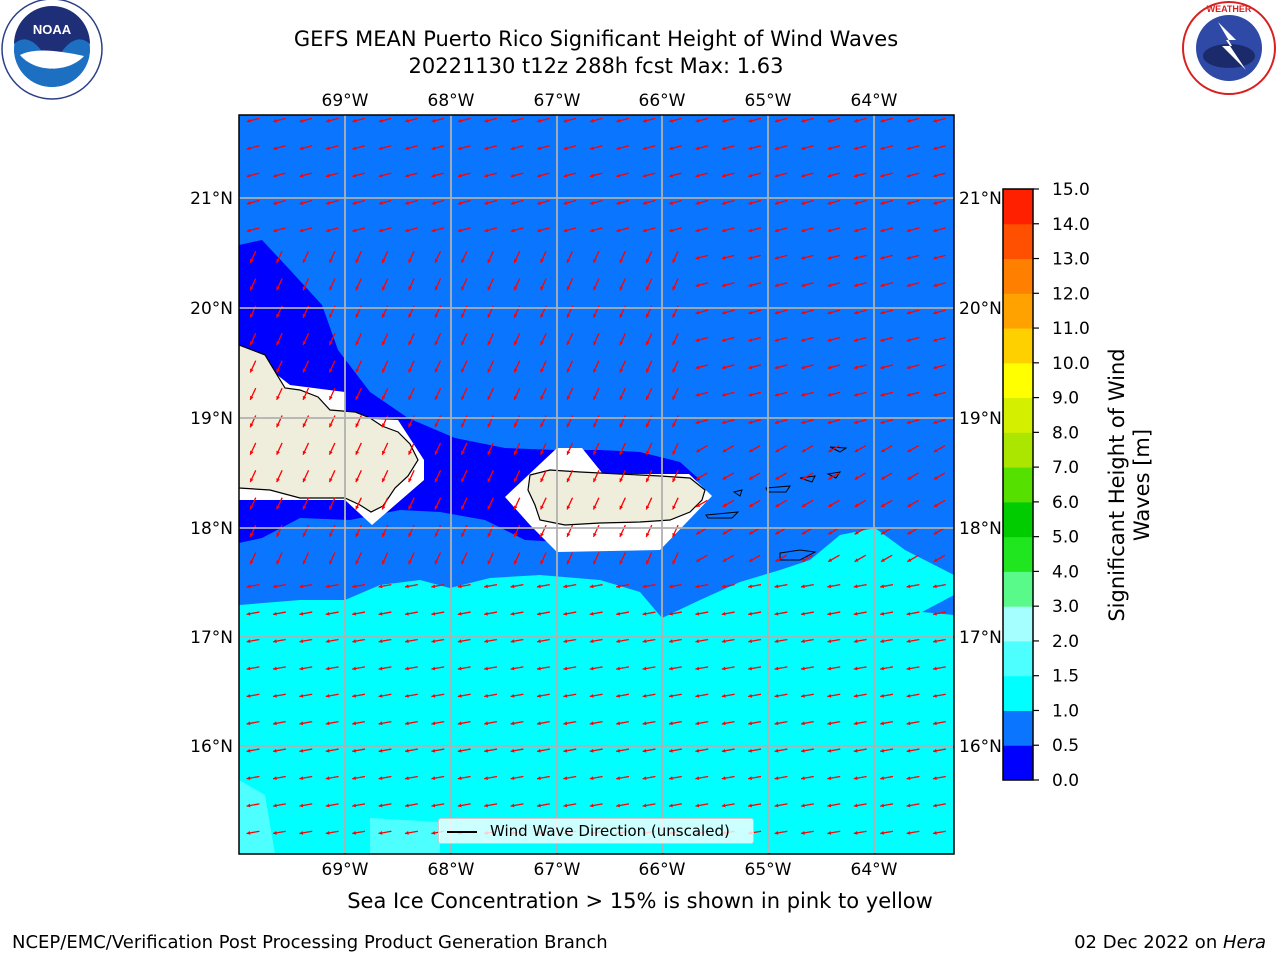  Describe the element at coordinates (1065, 746) in the screenshot. I see `colorbar-tick-label: 0.5` at that location.